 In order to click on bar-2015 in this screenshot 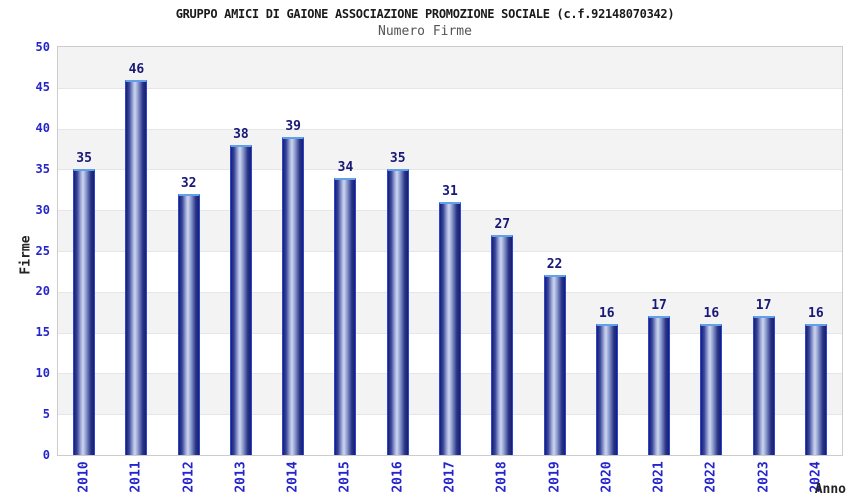, I will do `click(345, 316)`.